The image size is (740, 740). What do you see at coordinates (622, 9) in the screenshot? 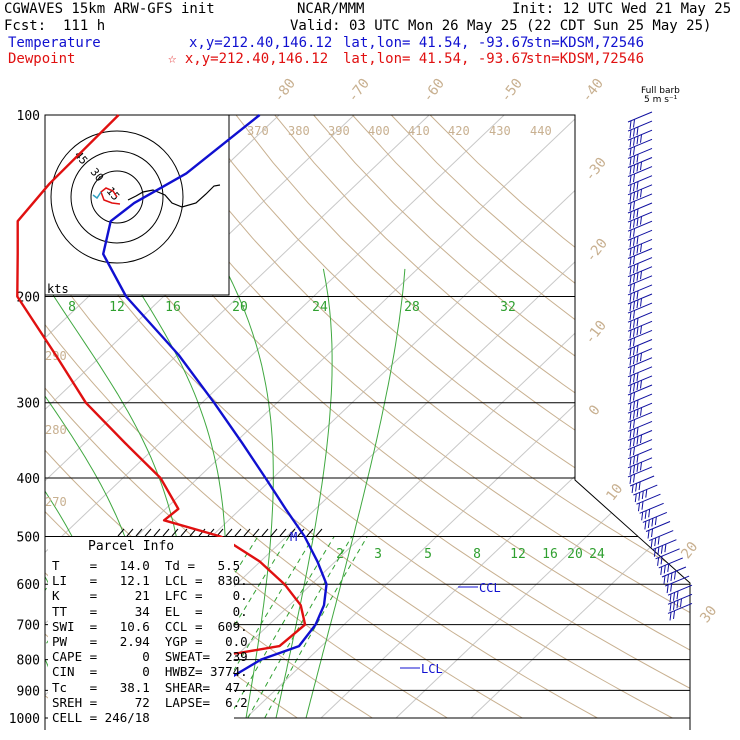
I see `init-time: Init: 12 UTC Wed 21 May 25` at bounding box center [622, 9].